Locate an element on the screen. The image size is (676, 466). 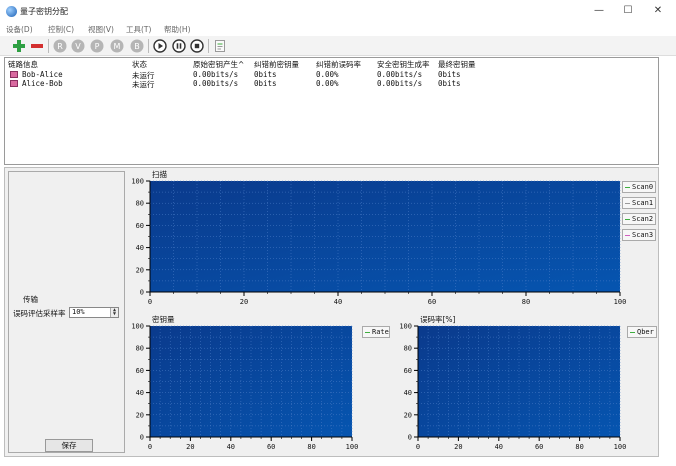
control-panel: 传输 误码评估采样率 10% ▲ ▼ 保存 is located at coordinates (66, 312).